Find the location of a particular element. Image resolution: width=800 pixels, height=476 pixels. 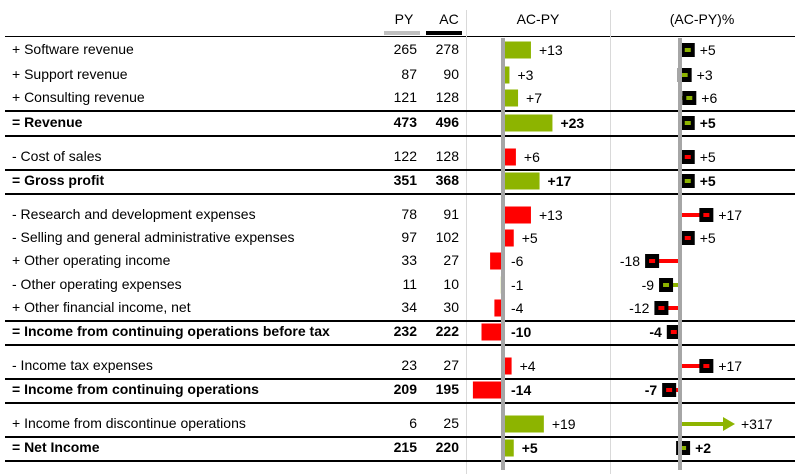

pct-label: -4 is located at coordinates (655, 332).